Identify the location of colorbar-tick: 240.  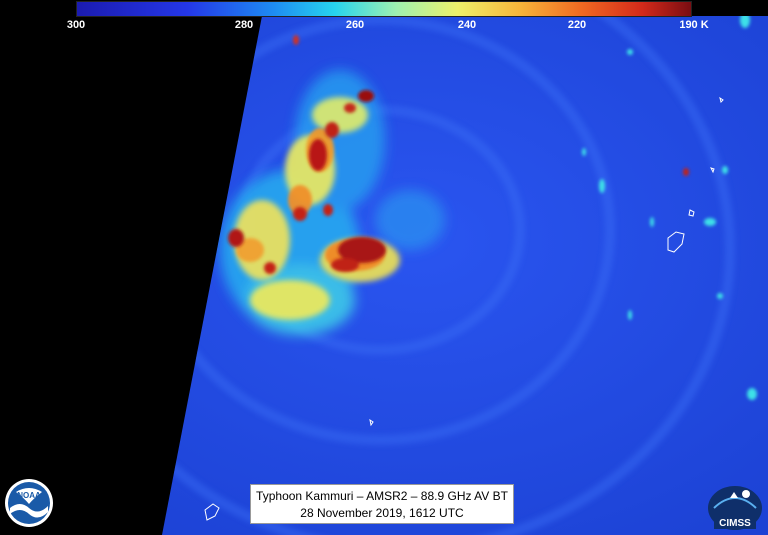
(467, 25).